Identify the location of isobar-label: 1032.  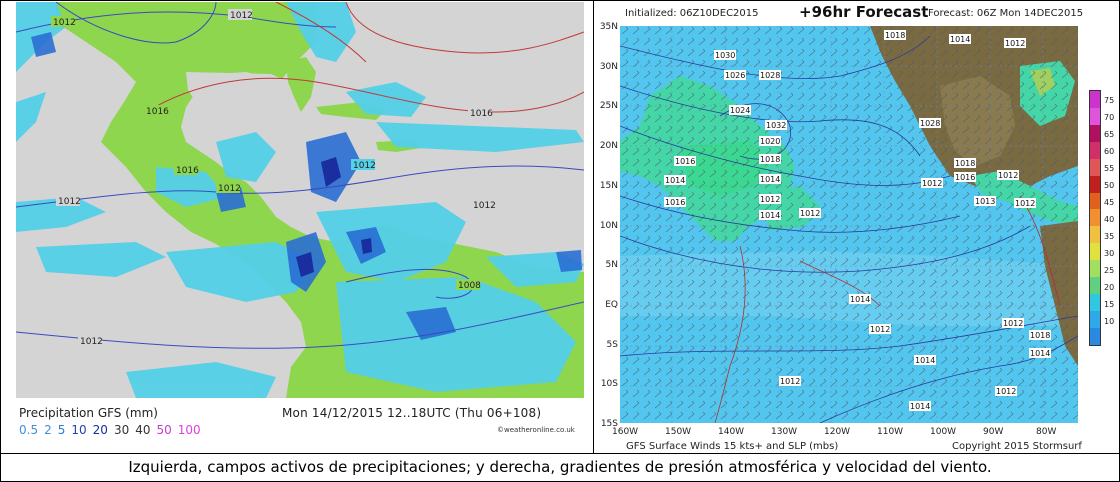
(776, 125).